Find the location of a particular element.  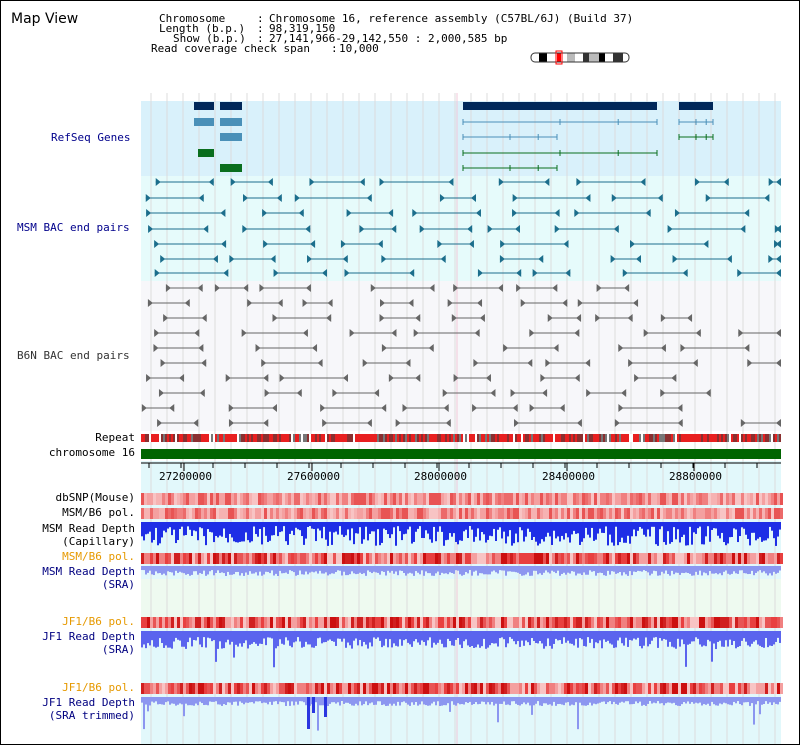

track-label-msm-b6-pol: MSM/B6 pol. is located at coordinates (98, 512).